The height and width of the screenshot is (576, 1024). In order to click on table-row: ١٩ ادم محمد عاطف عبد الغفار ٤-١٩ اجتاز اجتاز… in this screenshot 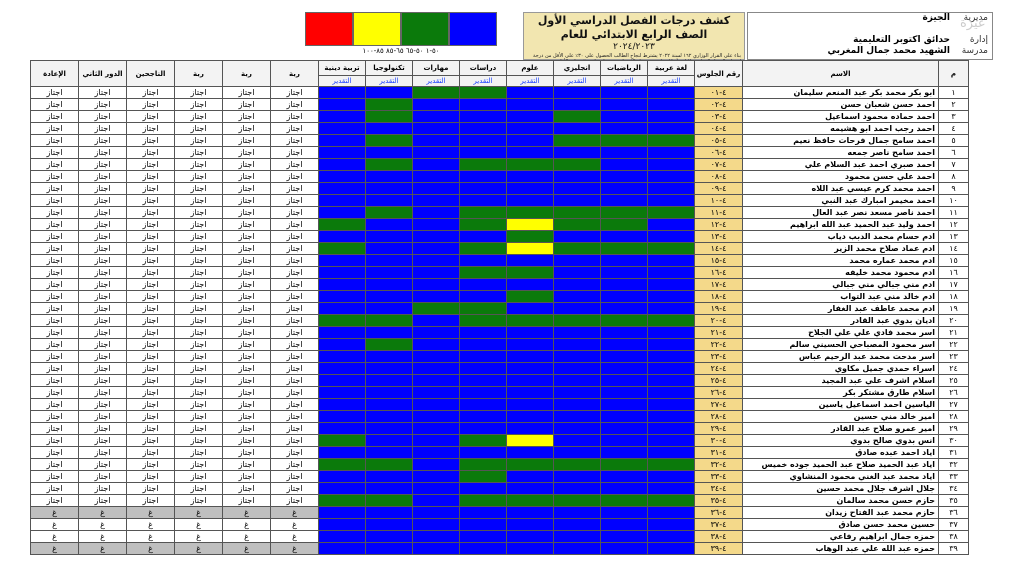, I will do `click(499, 308)`.